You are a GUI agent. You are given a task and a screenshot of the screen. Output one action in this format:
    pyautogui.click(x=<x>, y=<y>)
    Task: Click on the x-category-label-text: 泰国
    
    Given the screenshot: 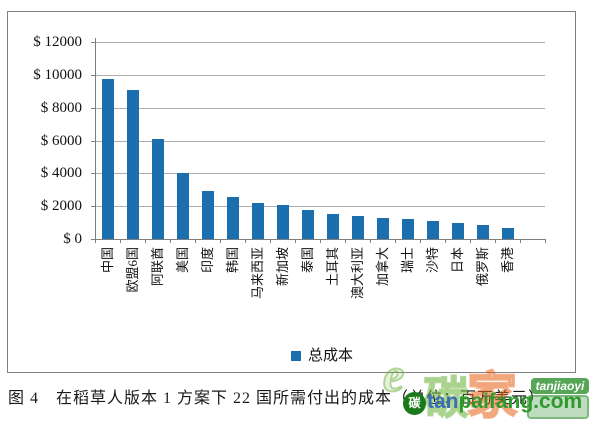 What is the action you would take?
    pyautogui.click(x=307, y=260)
    